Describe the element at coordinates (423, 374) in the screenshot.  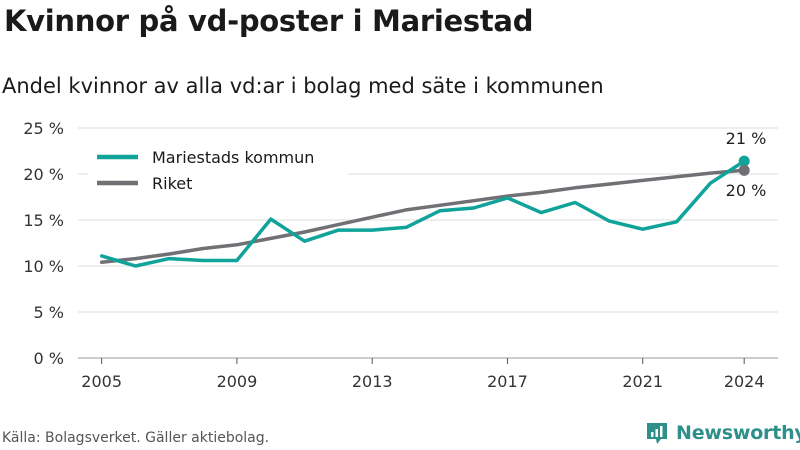
I see `x-axis: 2005 2009 2013 2017 2021 2024` at that location.